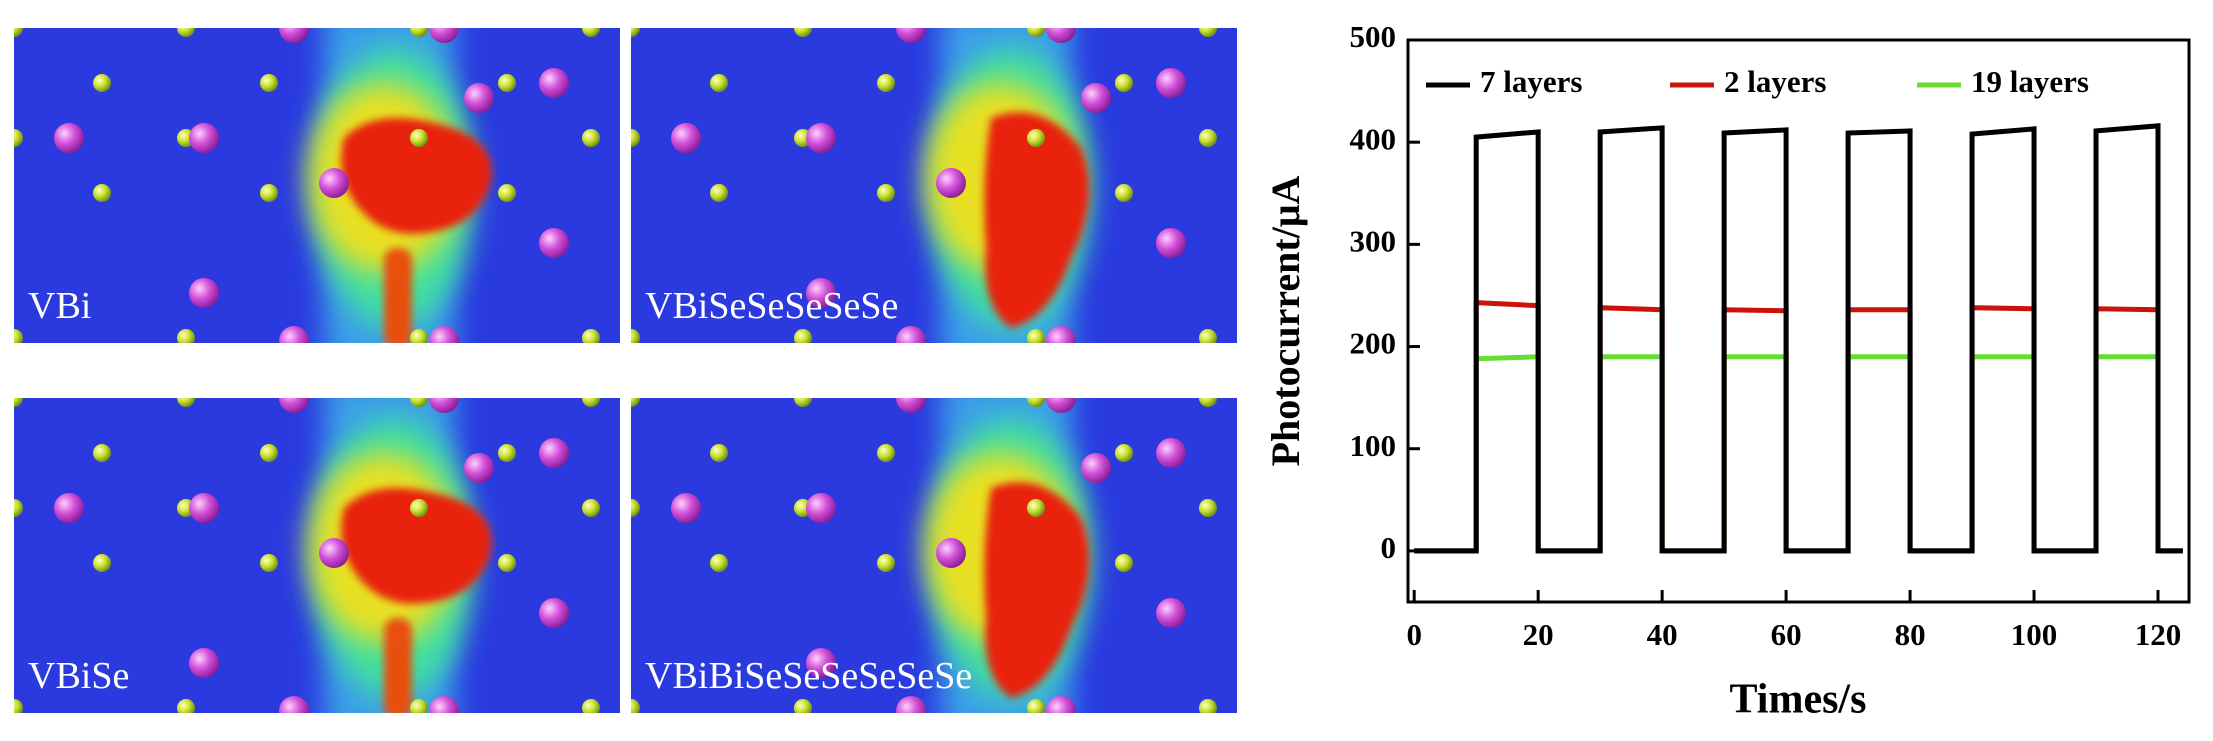 This screenshot has width=2213, height=741. I want to click on y-tick-label: 200, so click(1373, 343).